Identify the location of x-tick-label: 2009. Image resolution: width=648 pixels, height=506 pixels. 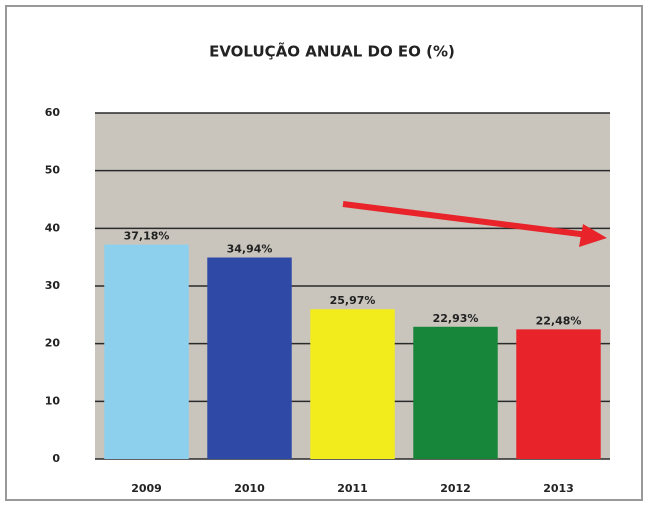
(146, 488).